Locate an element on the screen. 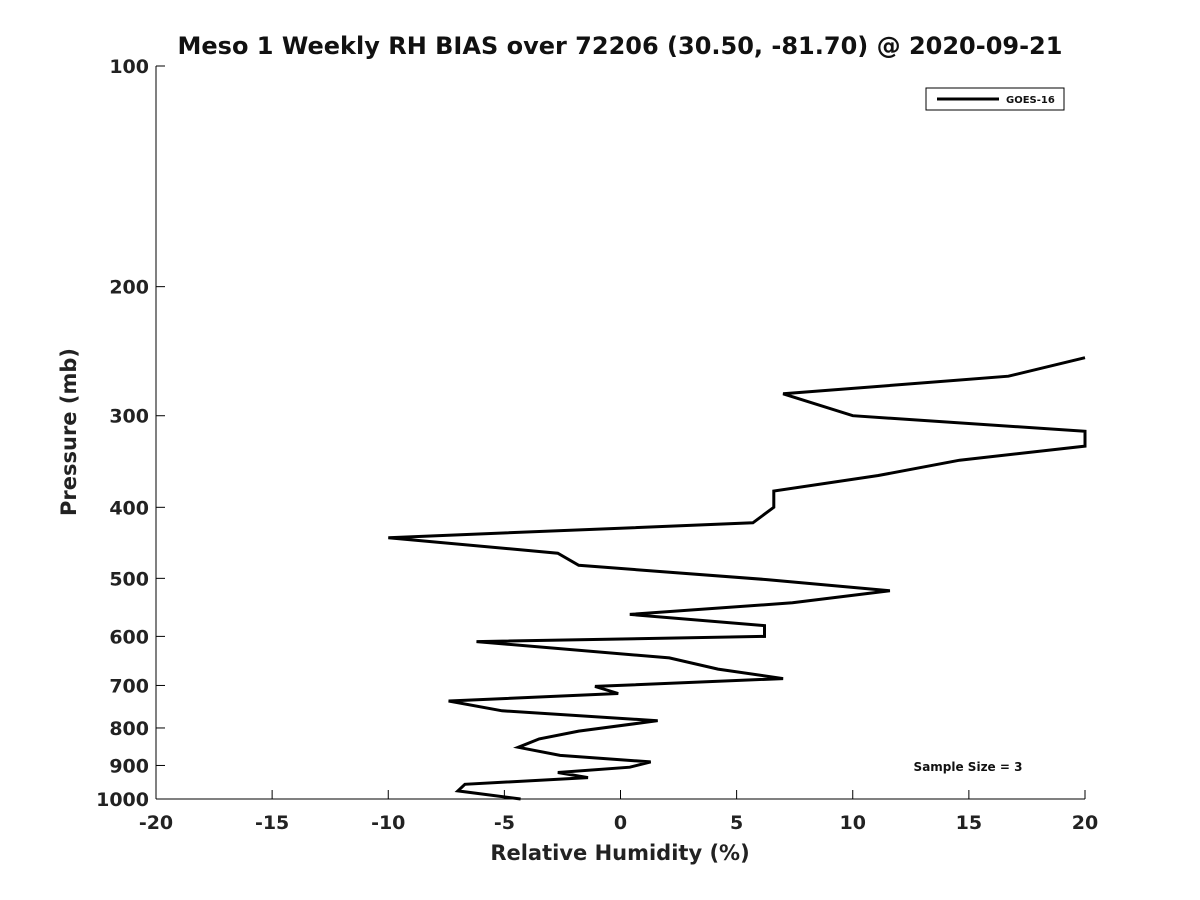  y-tick-label-1: 200 is located at coordinates (129, 288).